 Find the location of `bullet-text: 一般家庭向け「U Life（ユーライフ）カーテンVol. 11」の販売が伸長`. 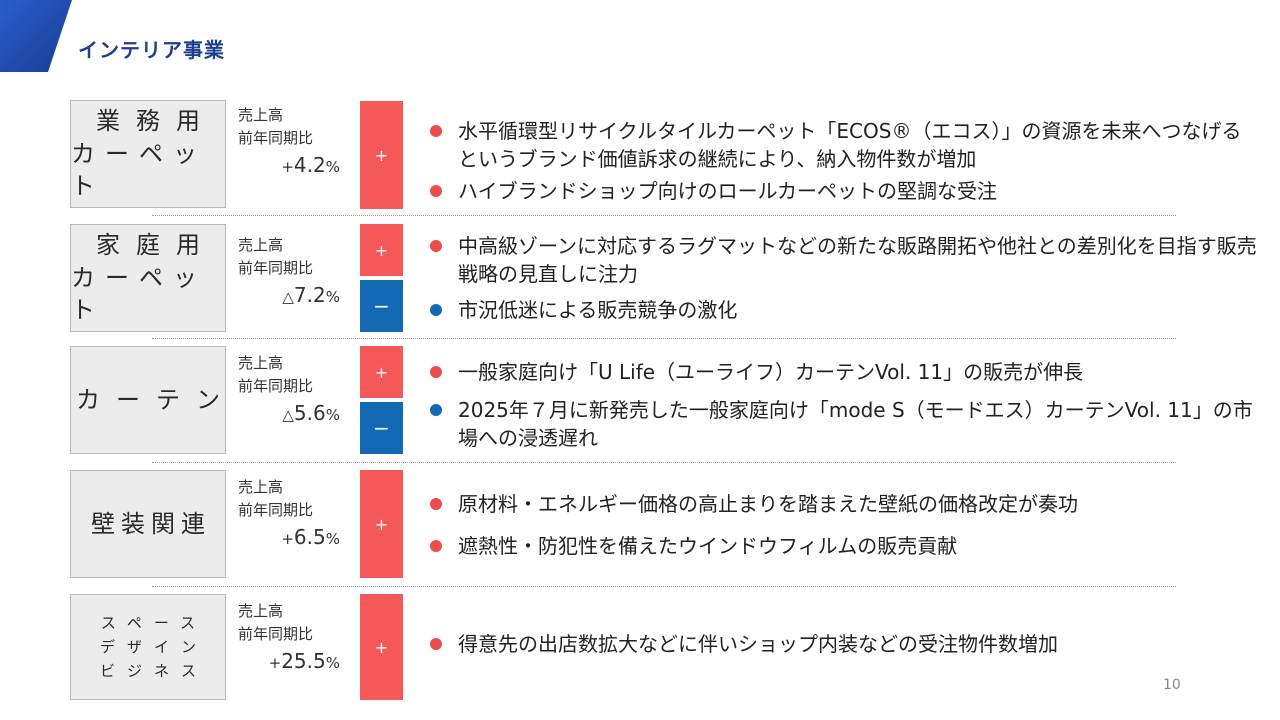

bullet-text: 一般家庭向け「U Life（ユーライフ）カーテンVol. 11」の販売が伸長 is located at coordinates (771, 372).